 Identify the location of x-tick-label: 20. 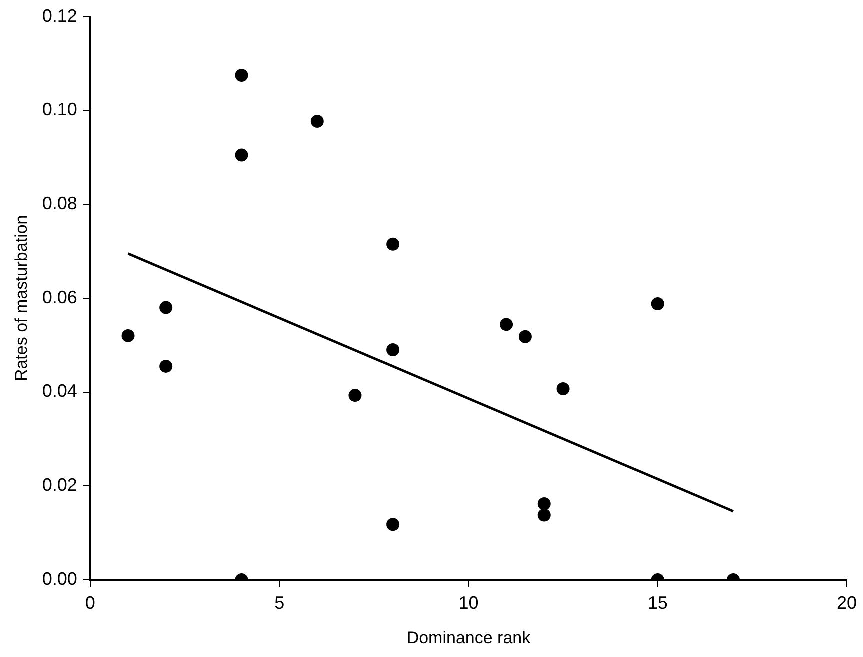
(847, 602).